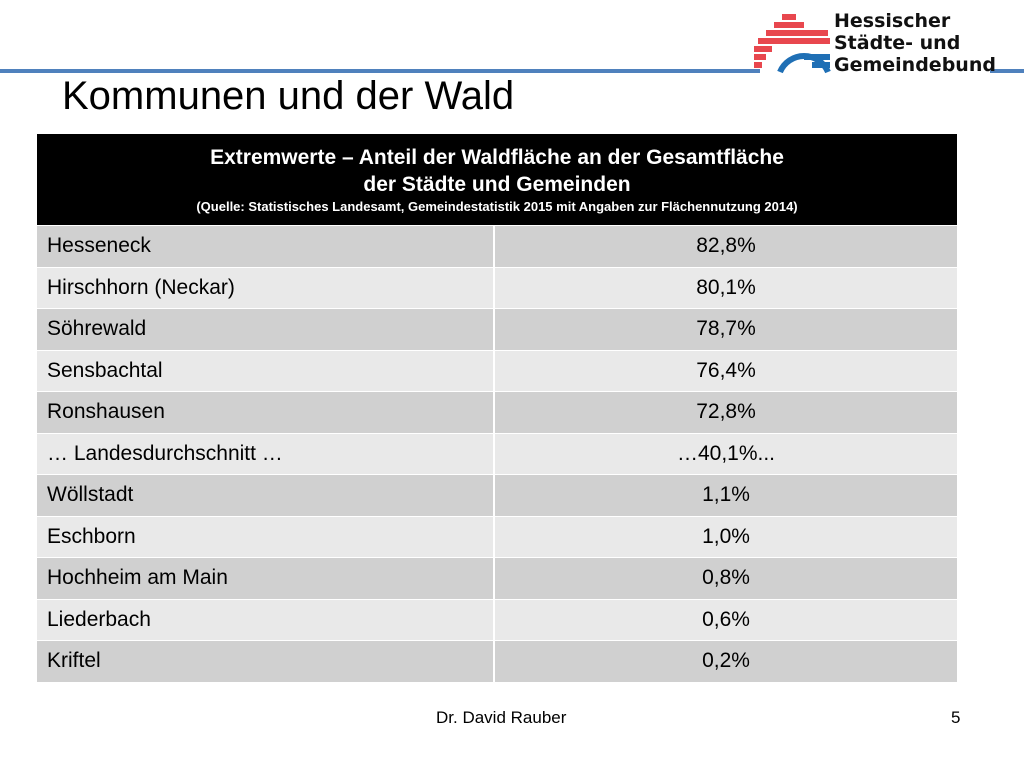 Image resolution: width=1024 pixels, height=768 pixels. What do you see at coordinates (266, 329) in the screenshot?
I see `municipality-cell: Söhrewald` at bounding box center [266, 329].